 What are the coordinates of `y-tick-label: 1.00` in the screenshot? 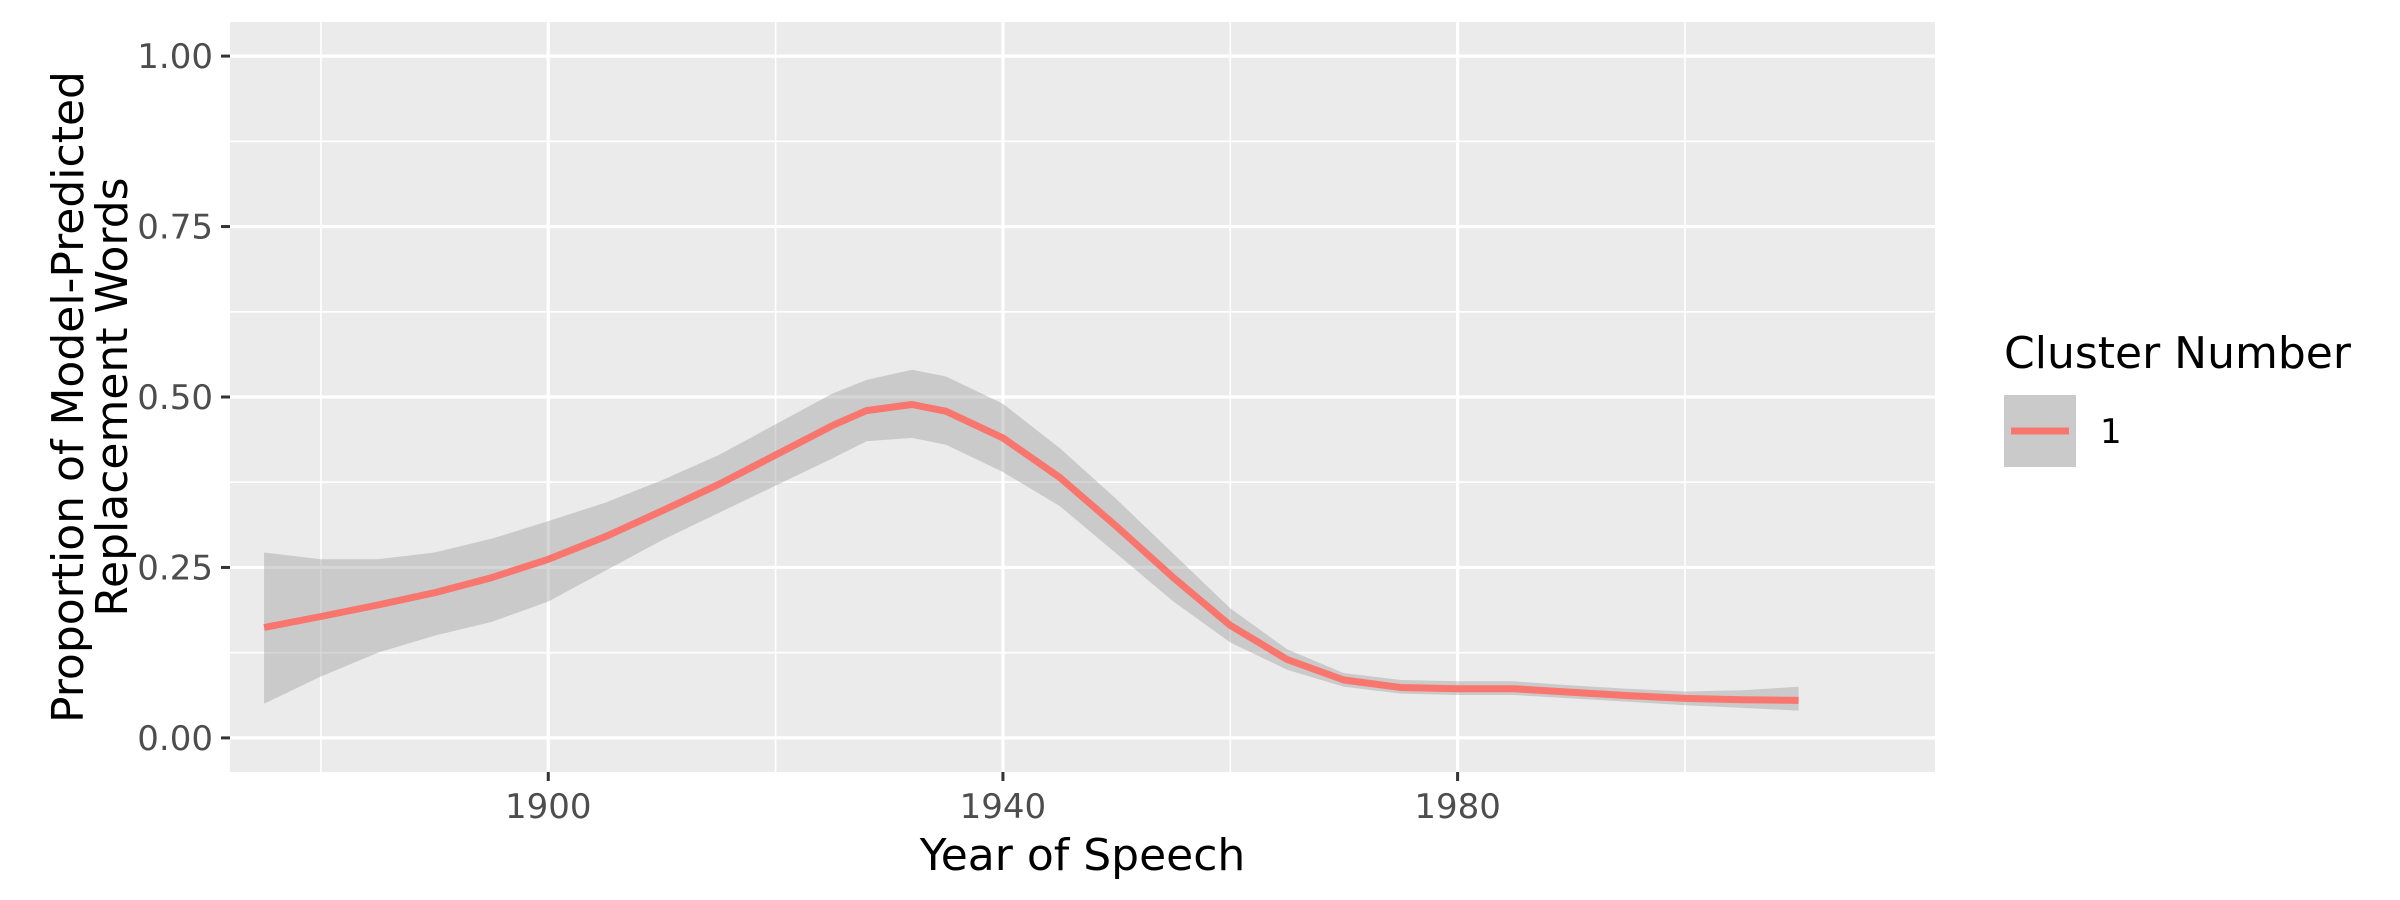 It's located at (175, 57).